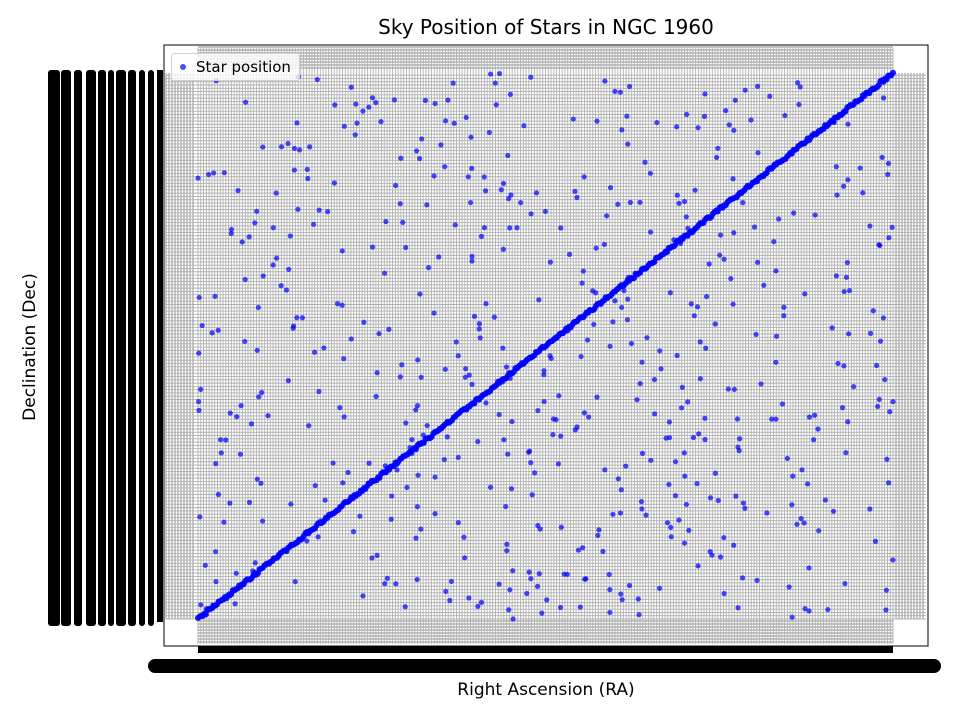  I want to click on y-tick-marks, so click(160, 346).